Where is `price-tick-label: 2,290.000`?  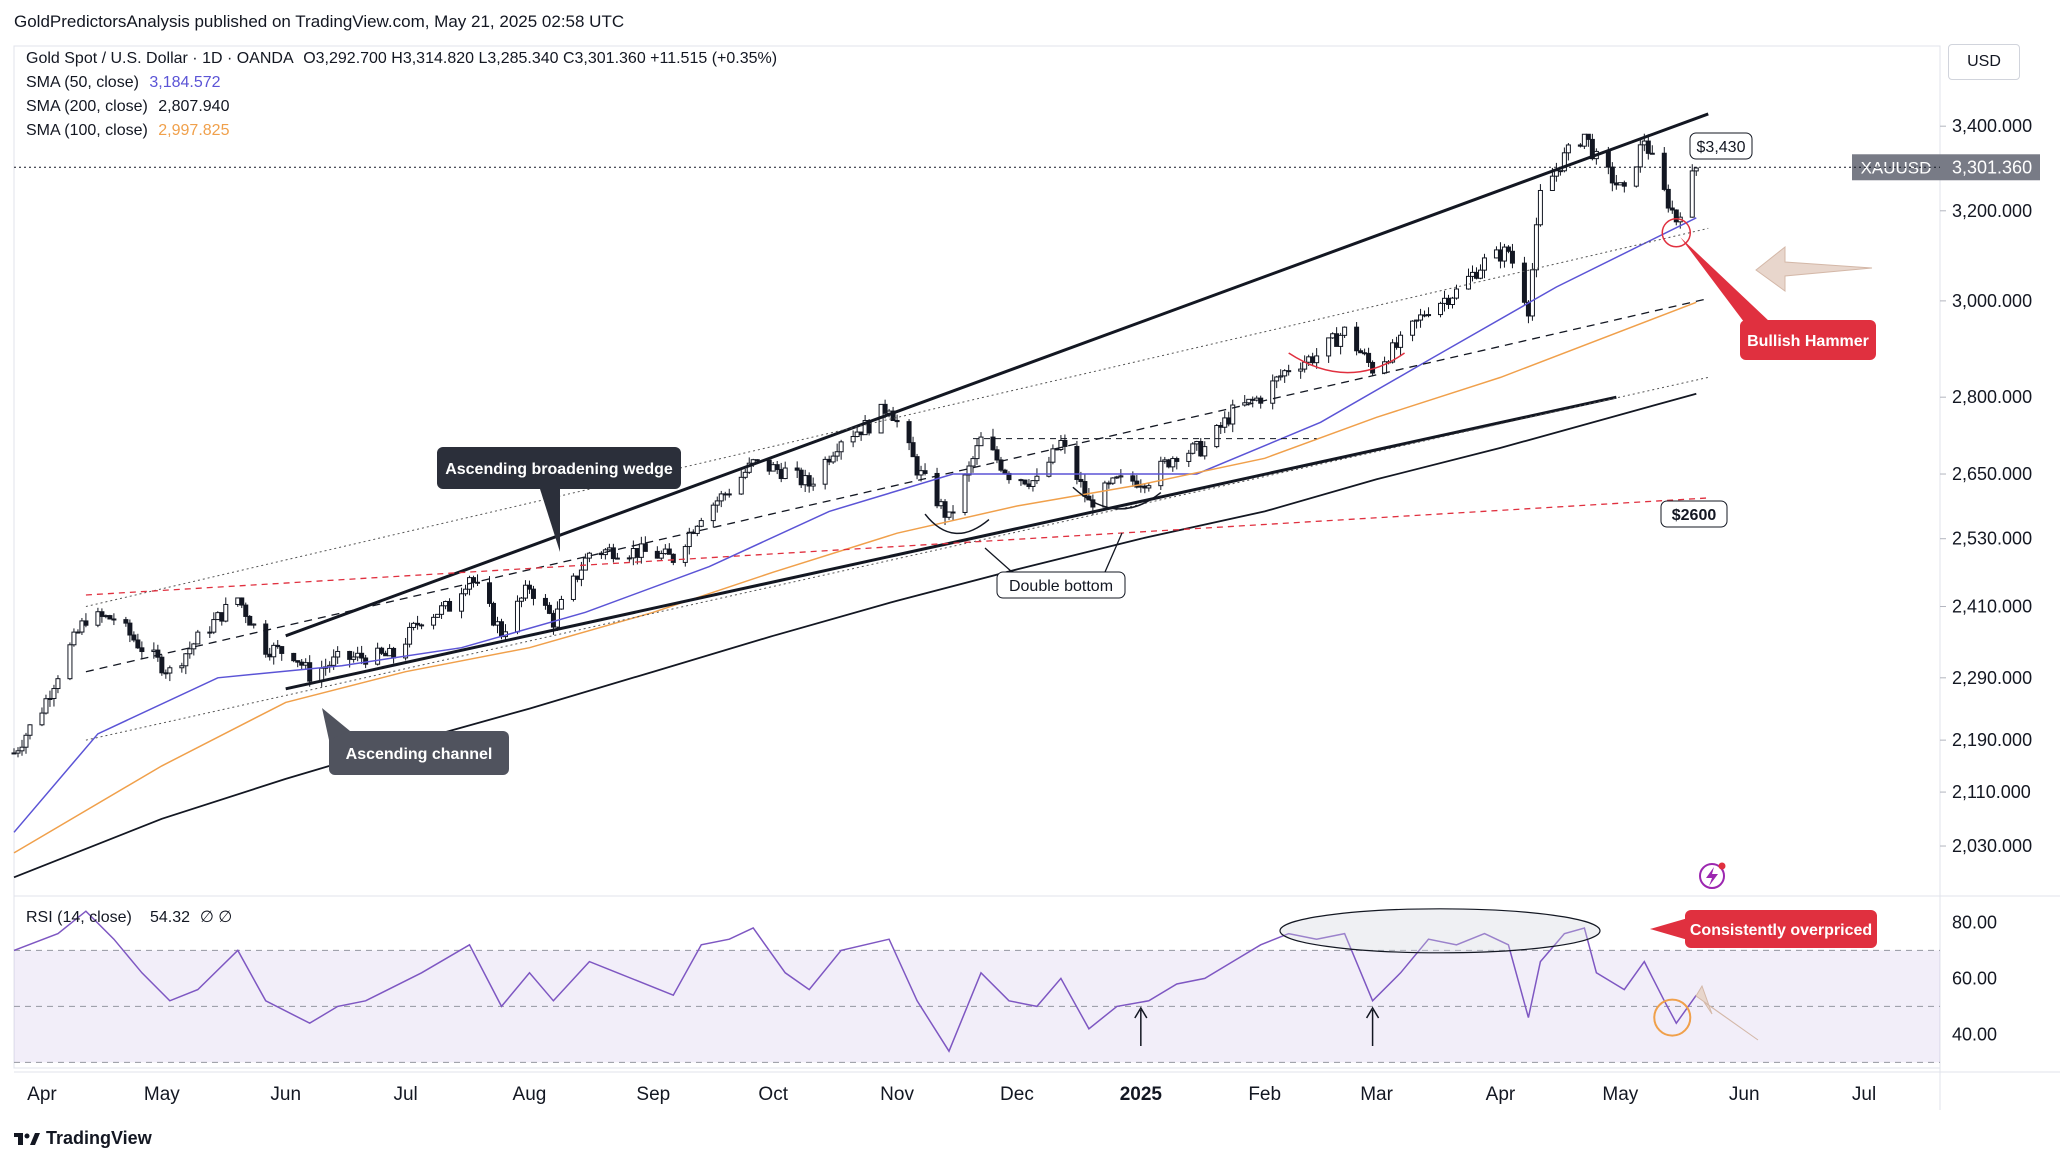 price-tick-label: 2,290.000 is located at coordinates (1992, 678).